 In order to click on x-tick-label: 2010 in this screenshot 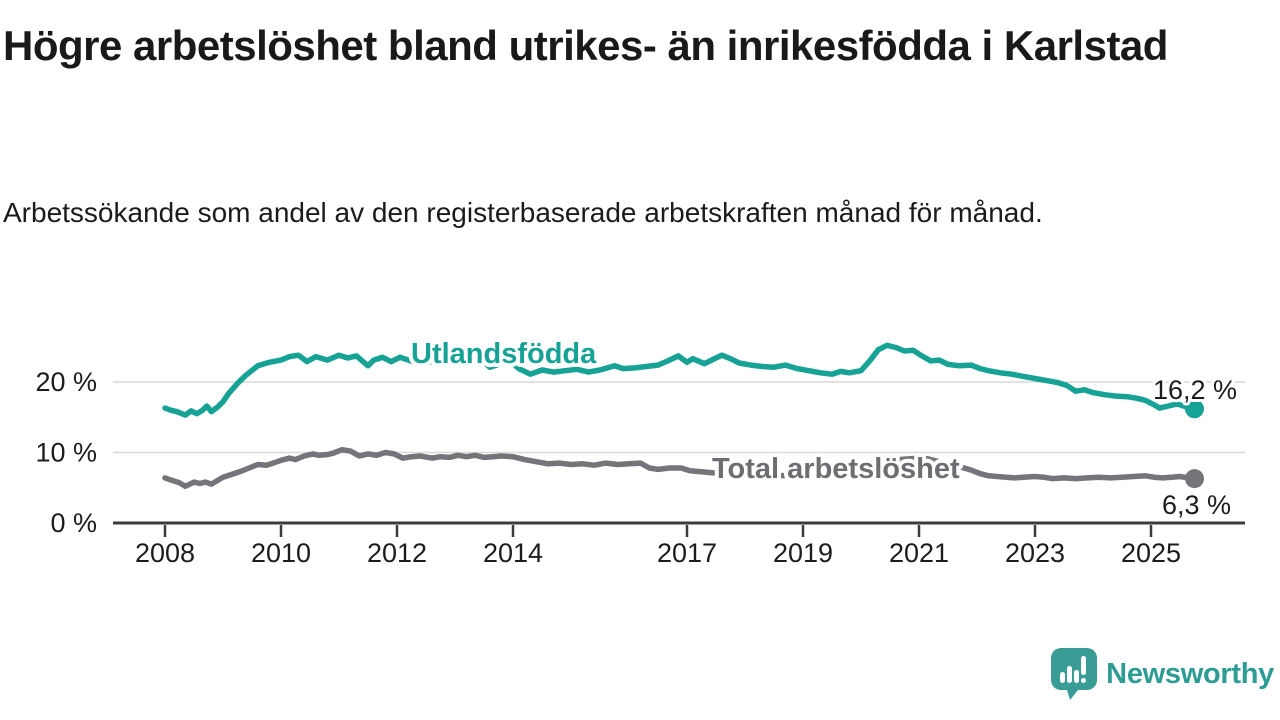, I will do `click(281, 553)`.